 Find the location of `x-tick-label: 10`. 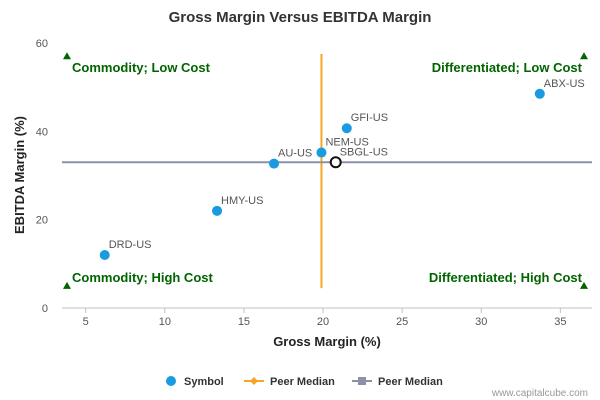

x-tick-label: 10 is located at coordinates (165, 322).